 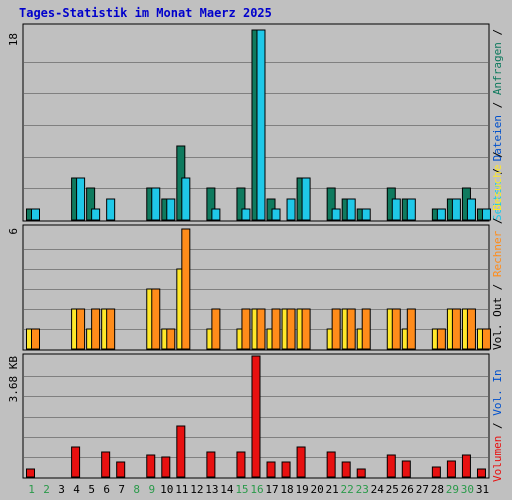 I want to click on x-tick-label-day-3: 3, so click(x=61, y=489).